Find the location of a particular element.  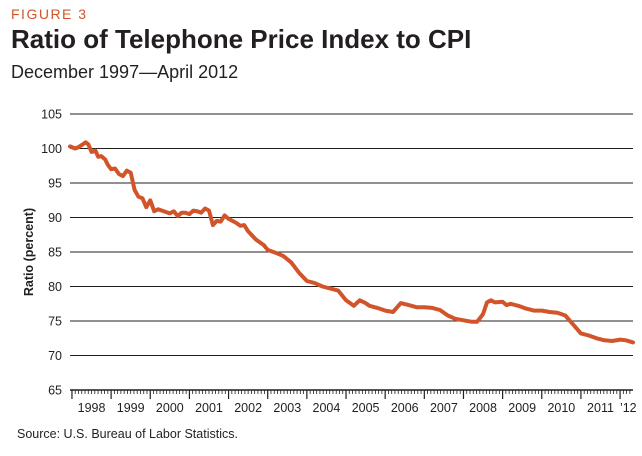

y-tick-label: 85 is located at coordinates (55, 253).